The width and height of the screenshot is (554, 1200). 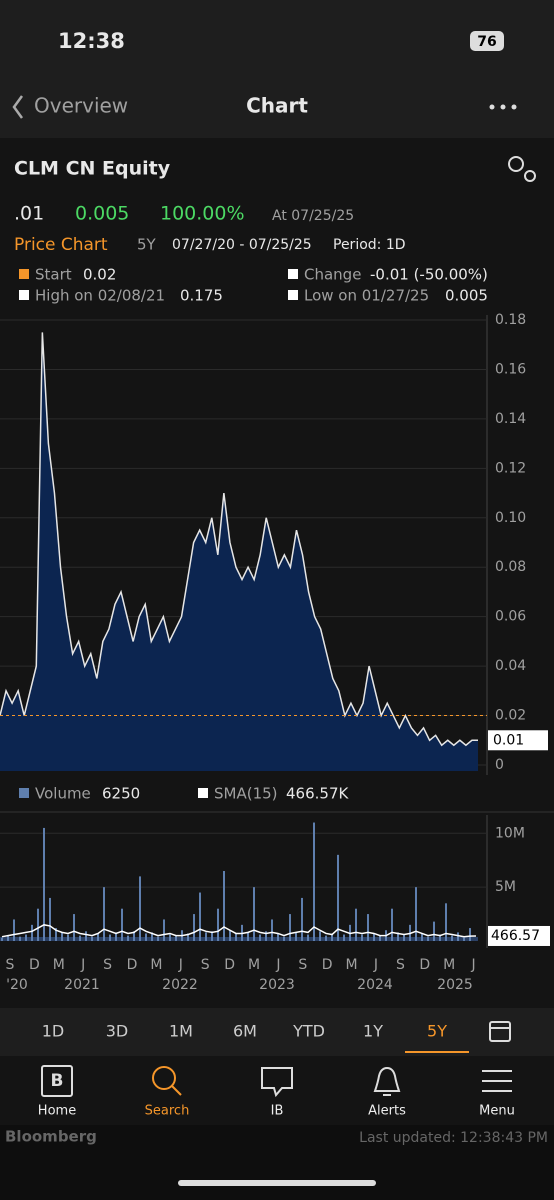 I want to click on settings-icon, so click(x=522, y=169).